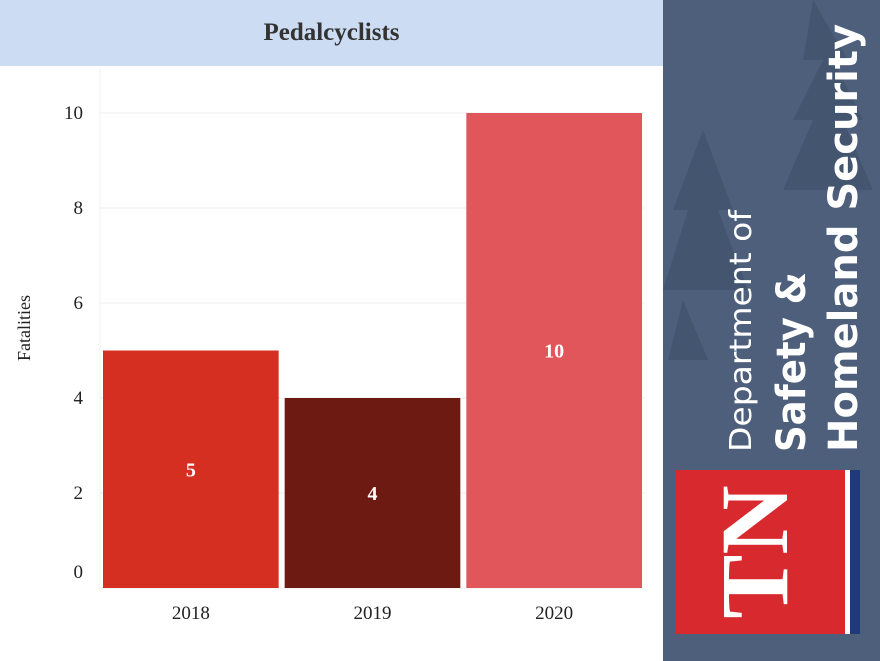 This screenshot has height=661, width=880. I want to click on chart-title: Pedalcyclists, so click(331, 32).